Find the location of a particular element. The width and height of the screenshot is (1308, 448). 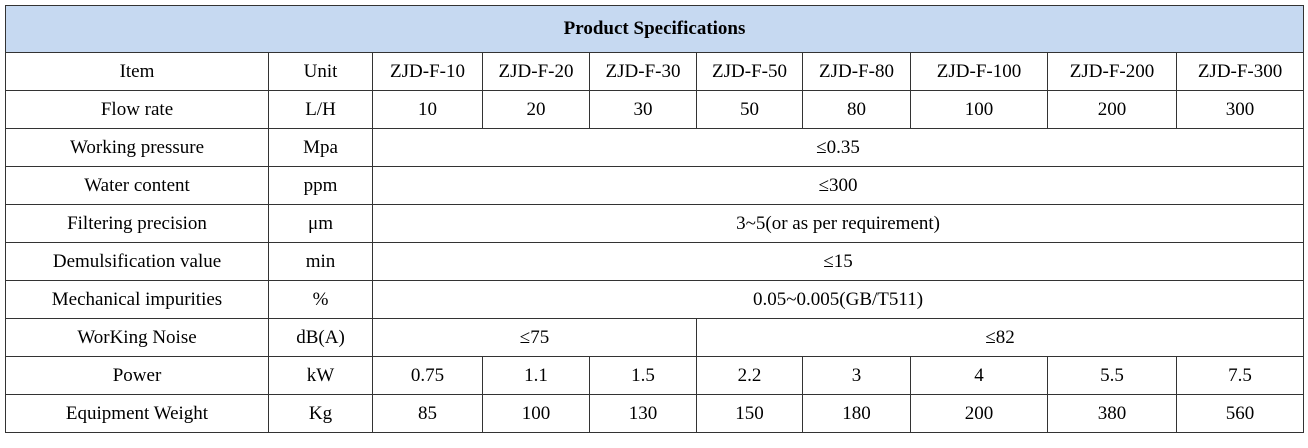

data-row: Power kW 0.75 1.1 1.5 2.2 3 4 5.5 7.5 is located at coordinates (655, 375).